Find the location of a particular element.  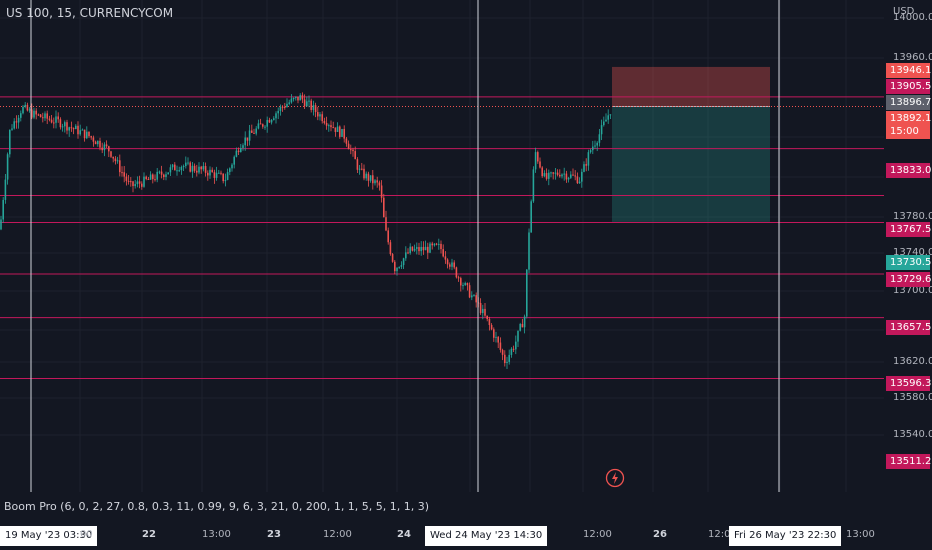

price-badge-value: 13896.7 is located at coordinates (911, 102).